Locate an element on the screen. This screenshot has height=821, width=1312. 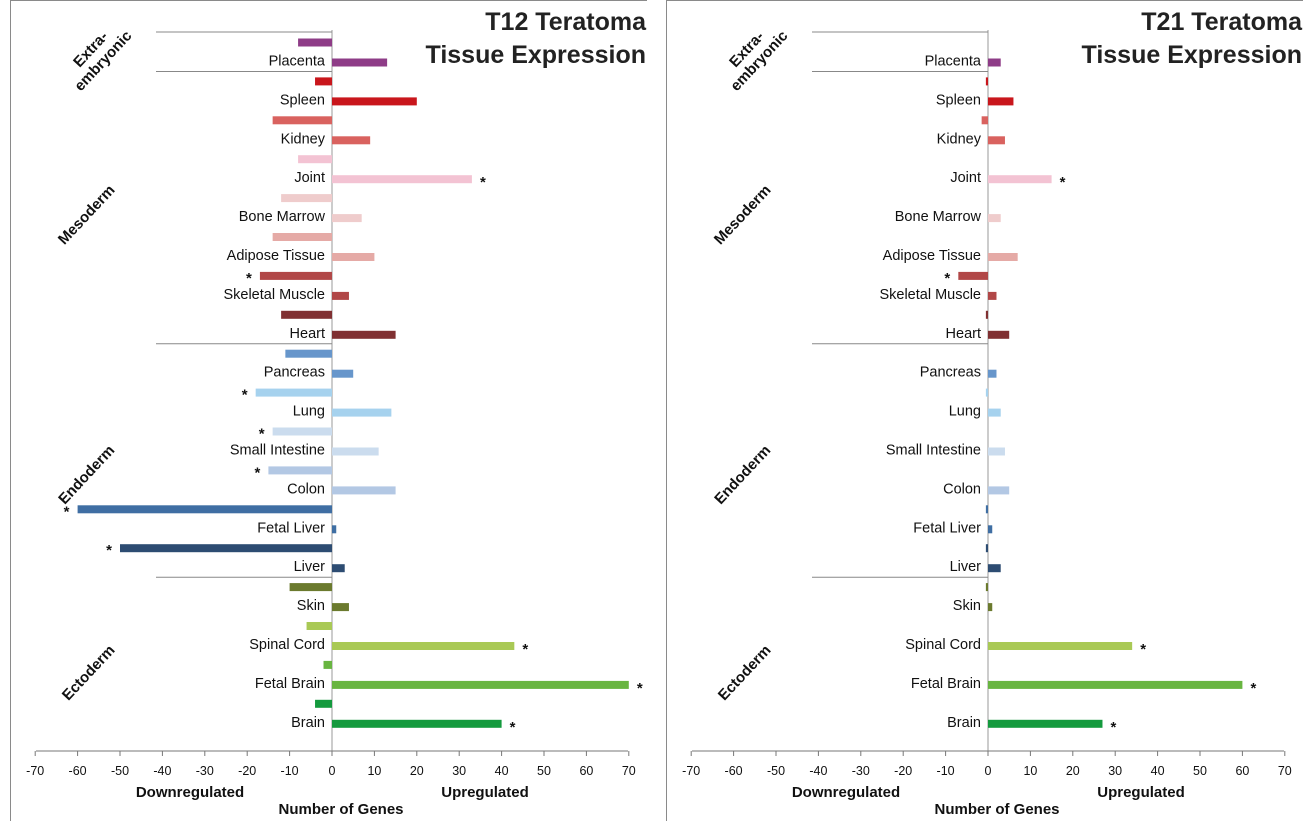
category-label-placenta: Placenta is located at coordinates (297, 62).